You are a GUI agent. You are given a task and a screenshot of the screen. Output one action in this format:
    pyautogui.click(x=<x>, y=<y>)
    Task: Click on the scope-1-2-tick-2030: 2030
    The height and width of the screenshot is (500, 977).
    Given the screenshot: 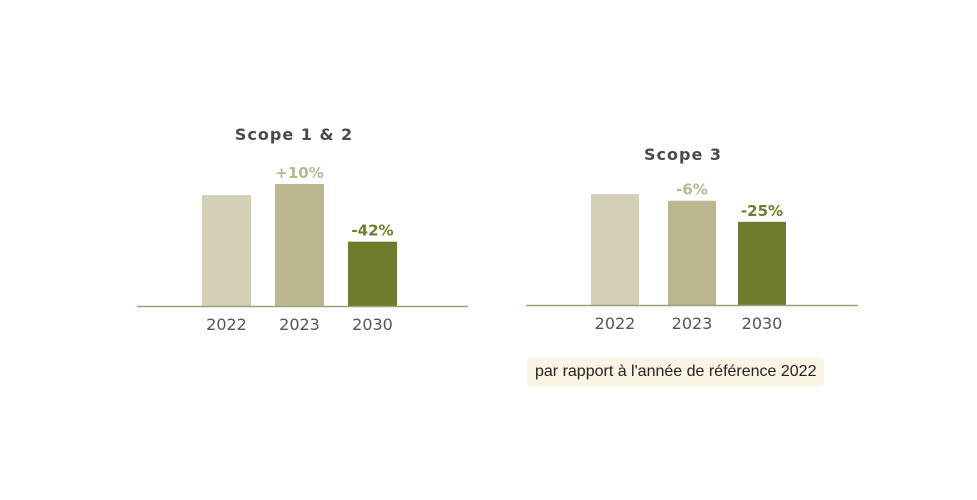 What is the action you would take?
    pyautogui.click(x=372, y=324)
    